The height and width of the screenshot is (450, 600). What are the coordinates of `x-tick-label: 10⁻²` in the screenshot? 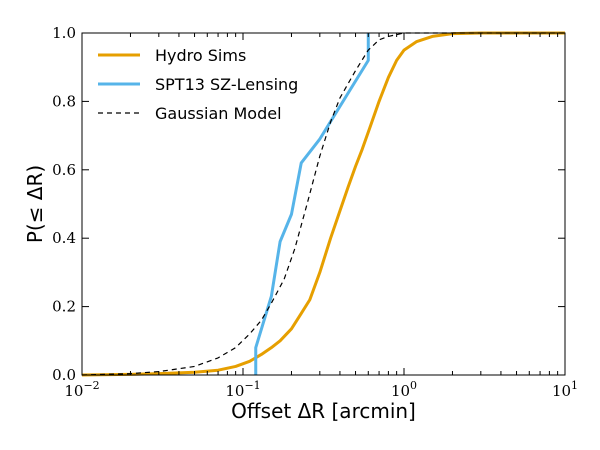 It's located at (81, 389).